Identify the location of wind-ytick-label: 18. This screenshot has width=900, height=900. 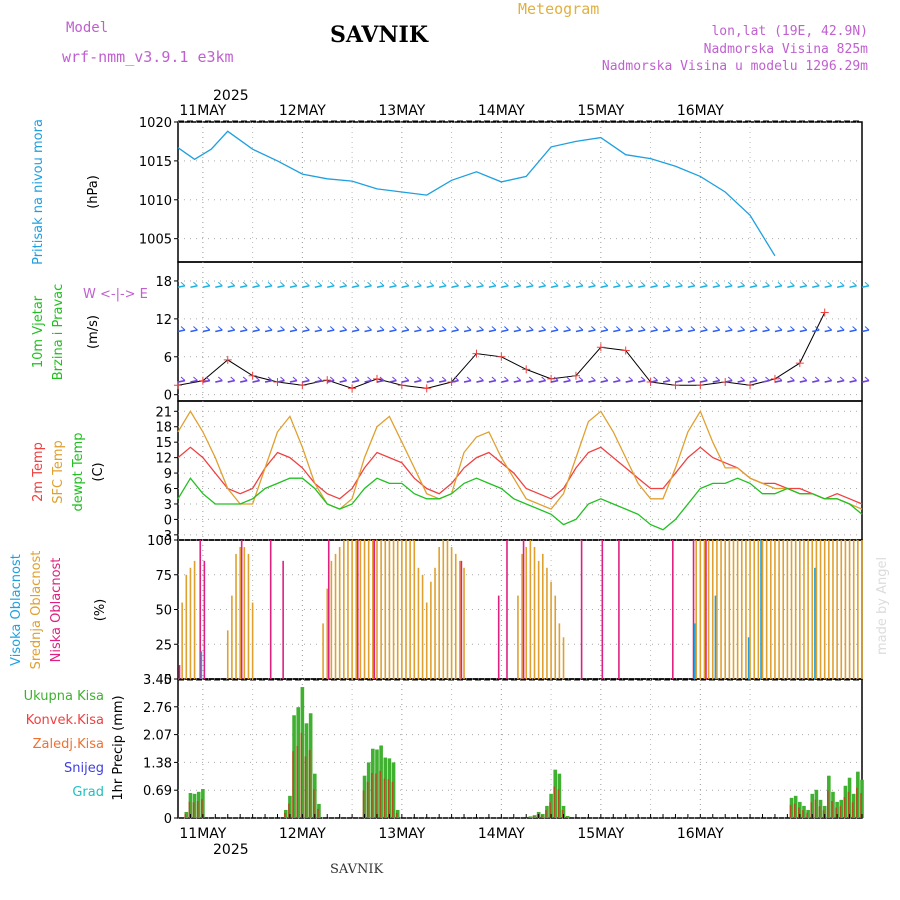
(163, 282).